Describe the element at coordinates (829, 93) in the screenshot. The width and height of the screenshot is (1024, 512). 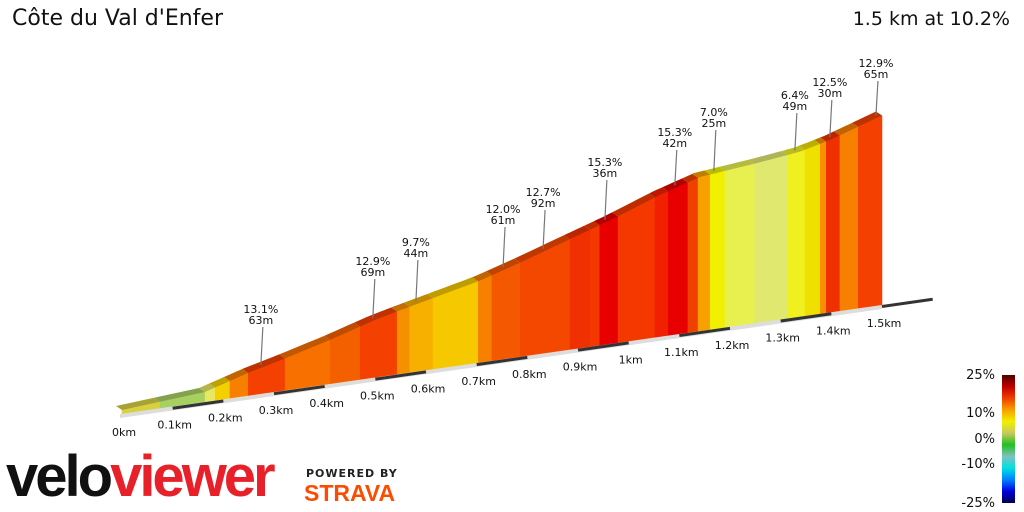
I see `annotation-length: 30m` at that location.